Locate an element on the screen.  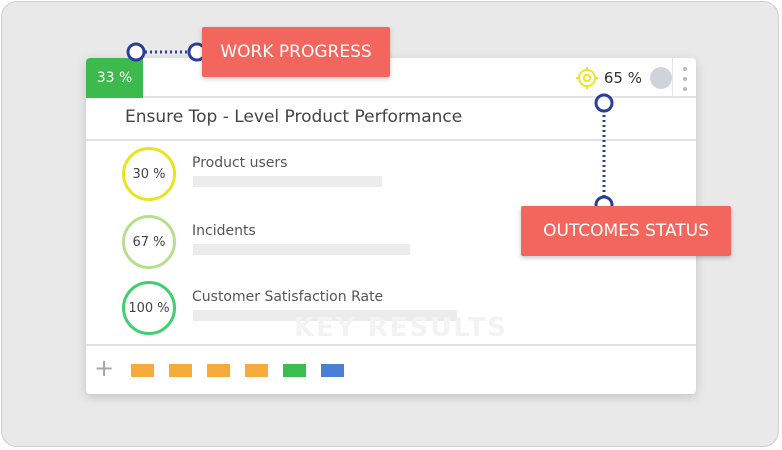
key-result-row: 100 % Customer Satisfaction Rate is located at coordinates (391, 311).